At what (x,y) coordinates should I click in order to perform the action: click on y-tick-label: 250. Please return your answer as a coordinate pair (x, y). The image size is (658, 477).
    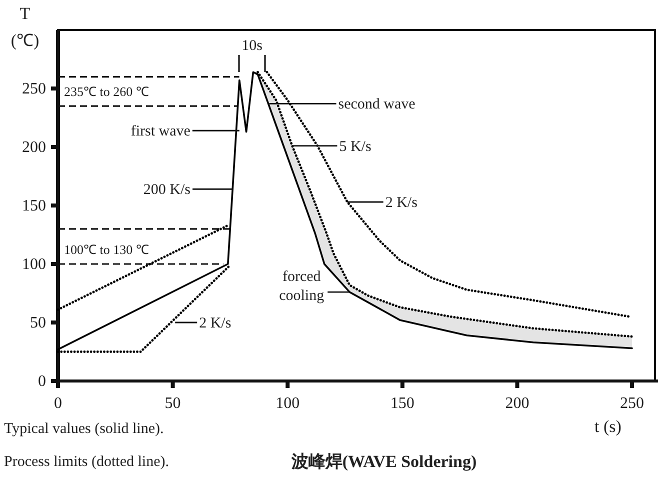
    Looking at the image, I should click on (34, 89).